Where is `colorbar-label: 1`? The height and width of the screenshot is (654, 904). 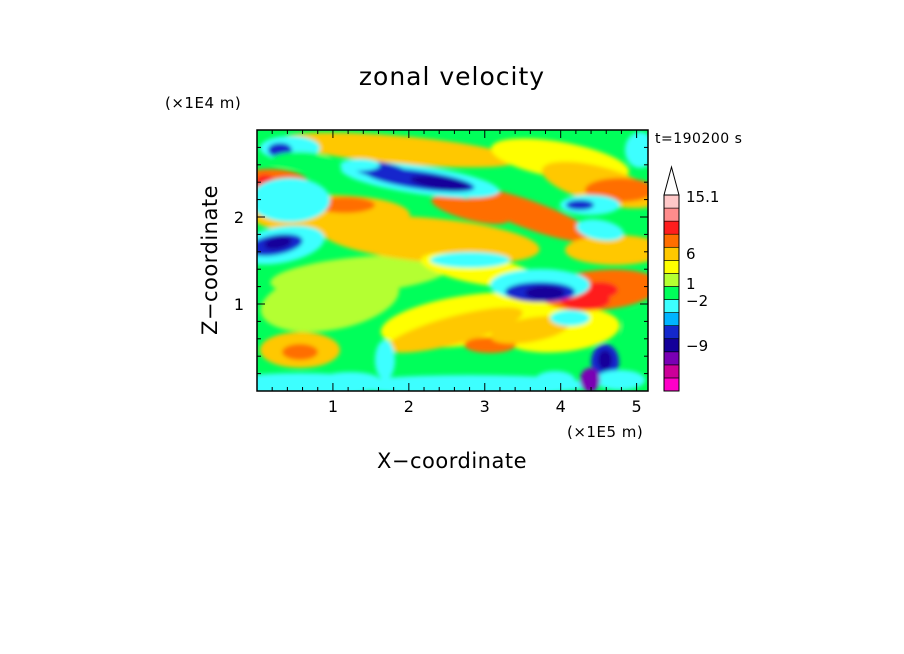
colorbar-label: 1 is located at coordinates (691, 284).